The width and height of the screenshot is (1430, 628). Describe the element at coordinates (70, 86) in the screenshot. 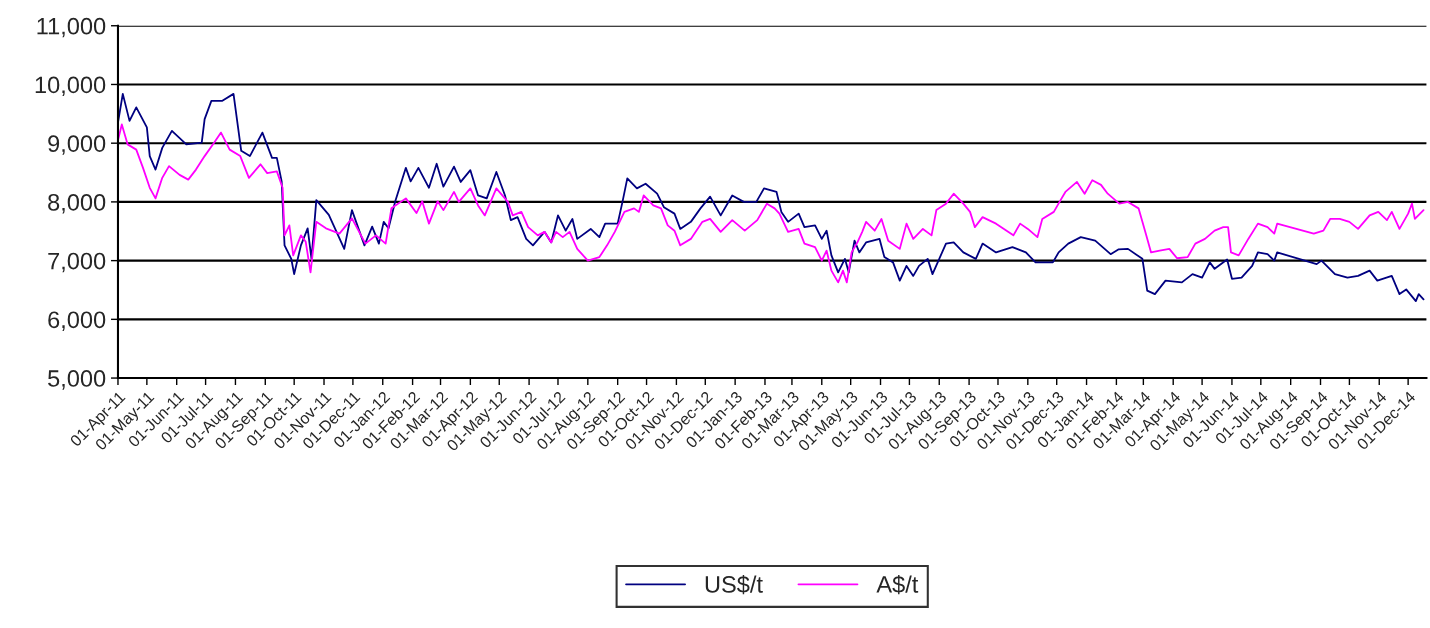

I see `y-tick-label: 10,000` at that location.